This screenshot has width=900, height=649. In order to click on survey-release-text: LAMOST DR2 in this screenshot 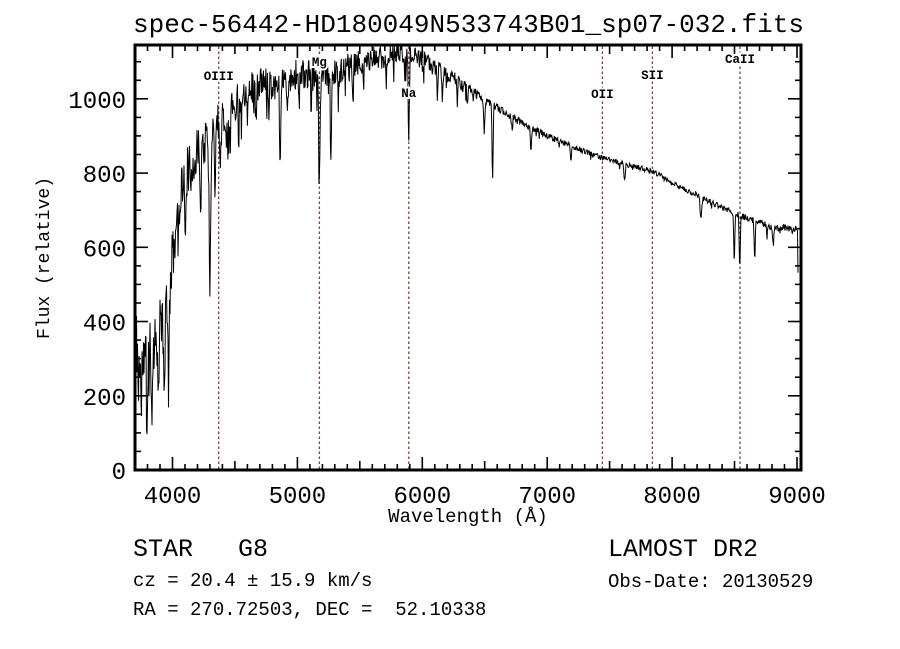, I will do `click(683, 549)`.